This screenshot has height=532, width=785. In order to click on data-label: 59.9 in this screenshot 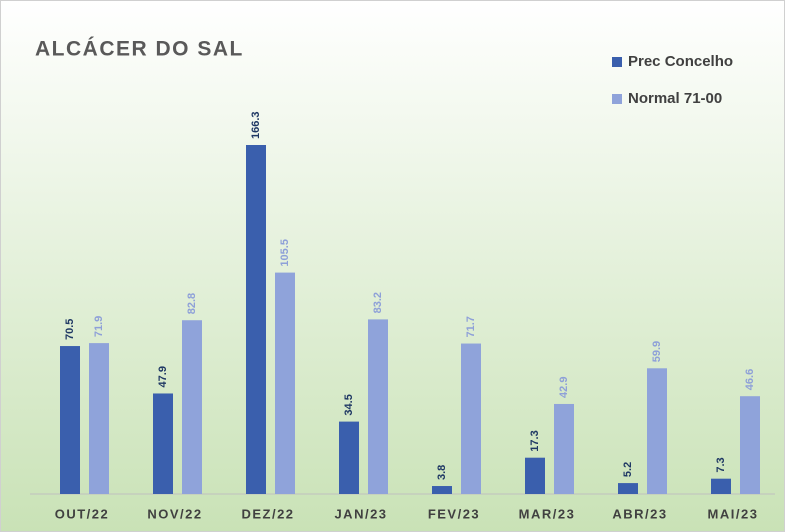, I will do `click(657, 351)`.